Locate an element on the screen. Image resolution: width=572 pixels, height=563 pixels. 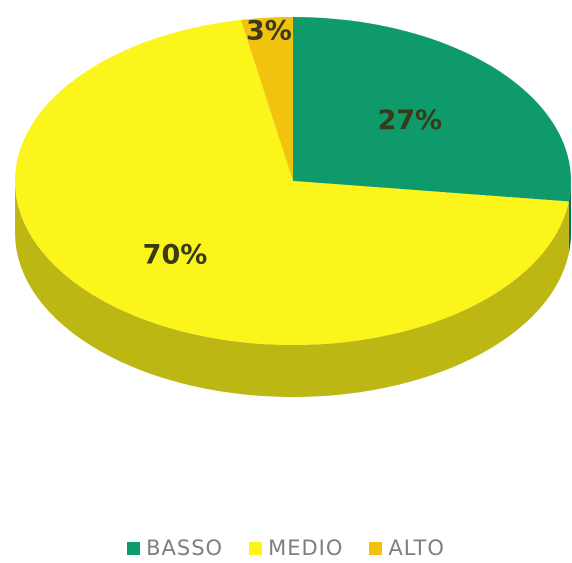
data-label-medio: 70% is located at coordinates (175, 255).